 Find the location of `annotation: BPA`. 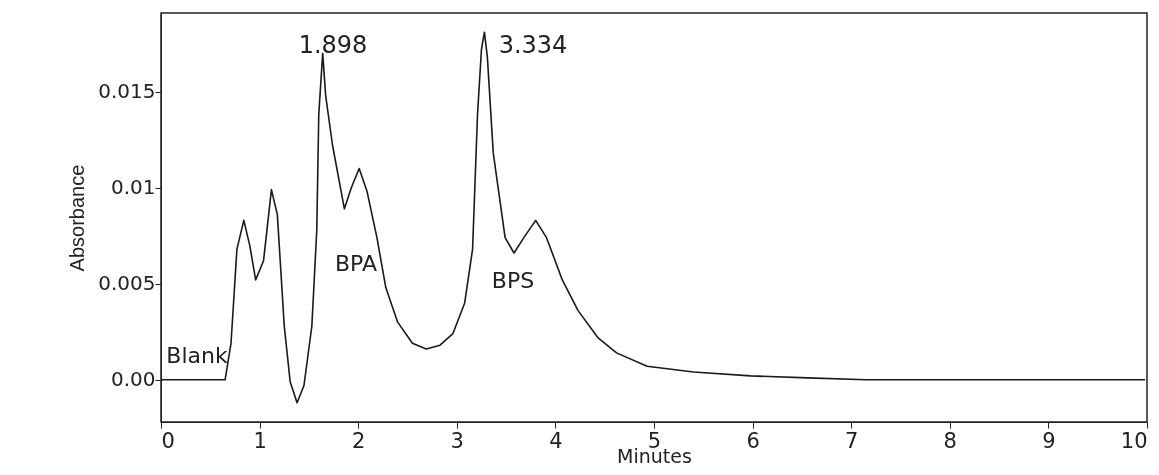

annotation: BPA is located at coordinates (356, 263).